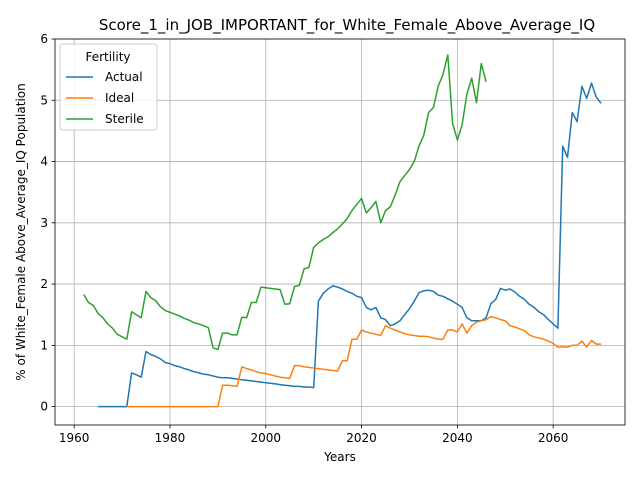 The height and width of the screenshot is (480, 640). Describe the element at coordinates (457, 438) in the screenshot. I see `x-tick-label: 2040` at that location.